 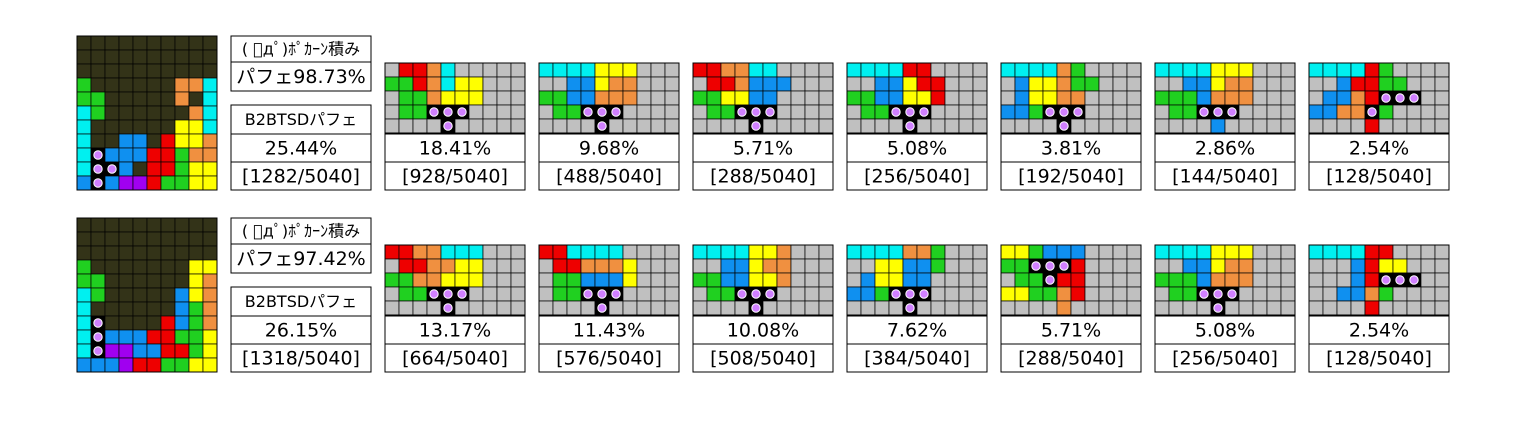 I want to click on box-text: [192/5040], so click(x=1071, y=177).